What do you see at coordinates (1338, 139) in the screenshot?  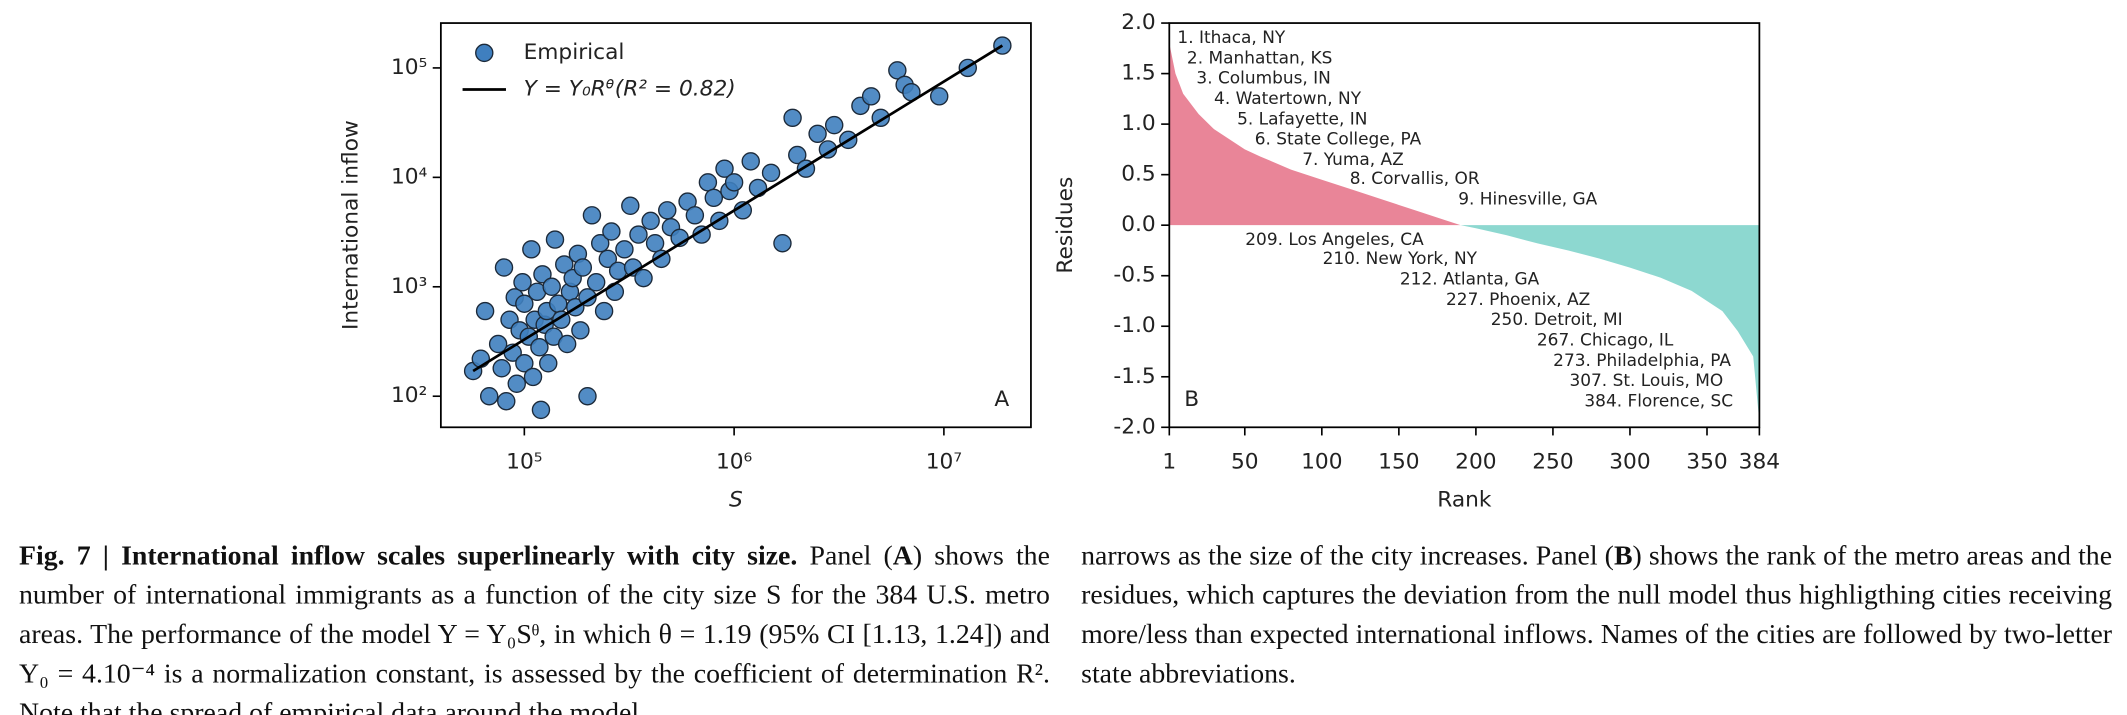 I see `annotation: 6. State College, PA` at bounding box center [1338, 139].